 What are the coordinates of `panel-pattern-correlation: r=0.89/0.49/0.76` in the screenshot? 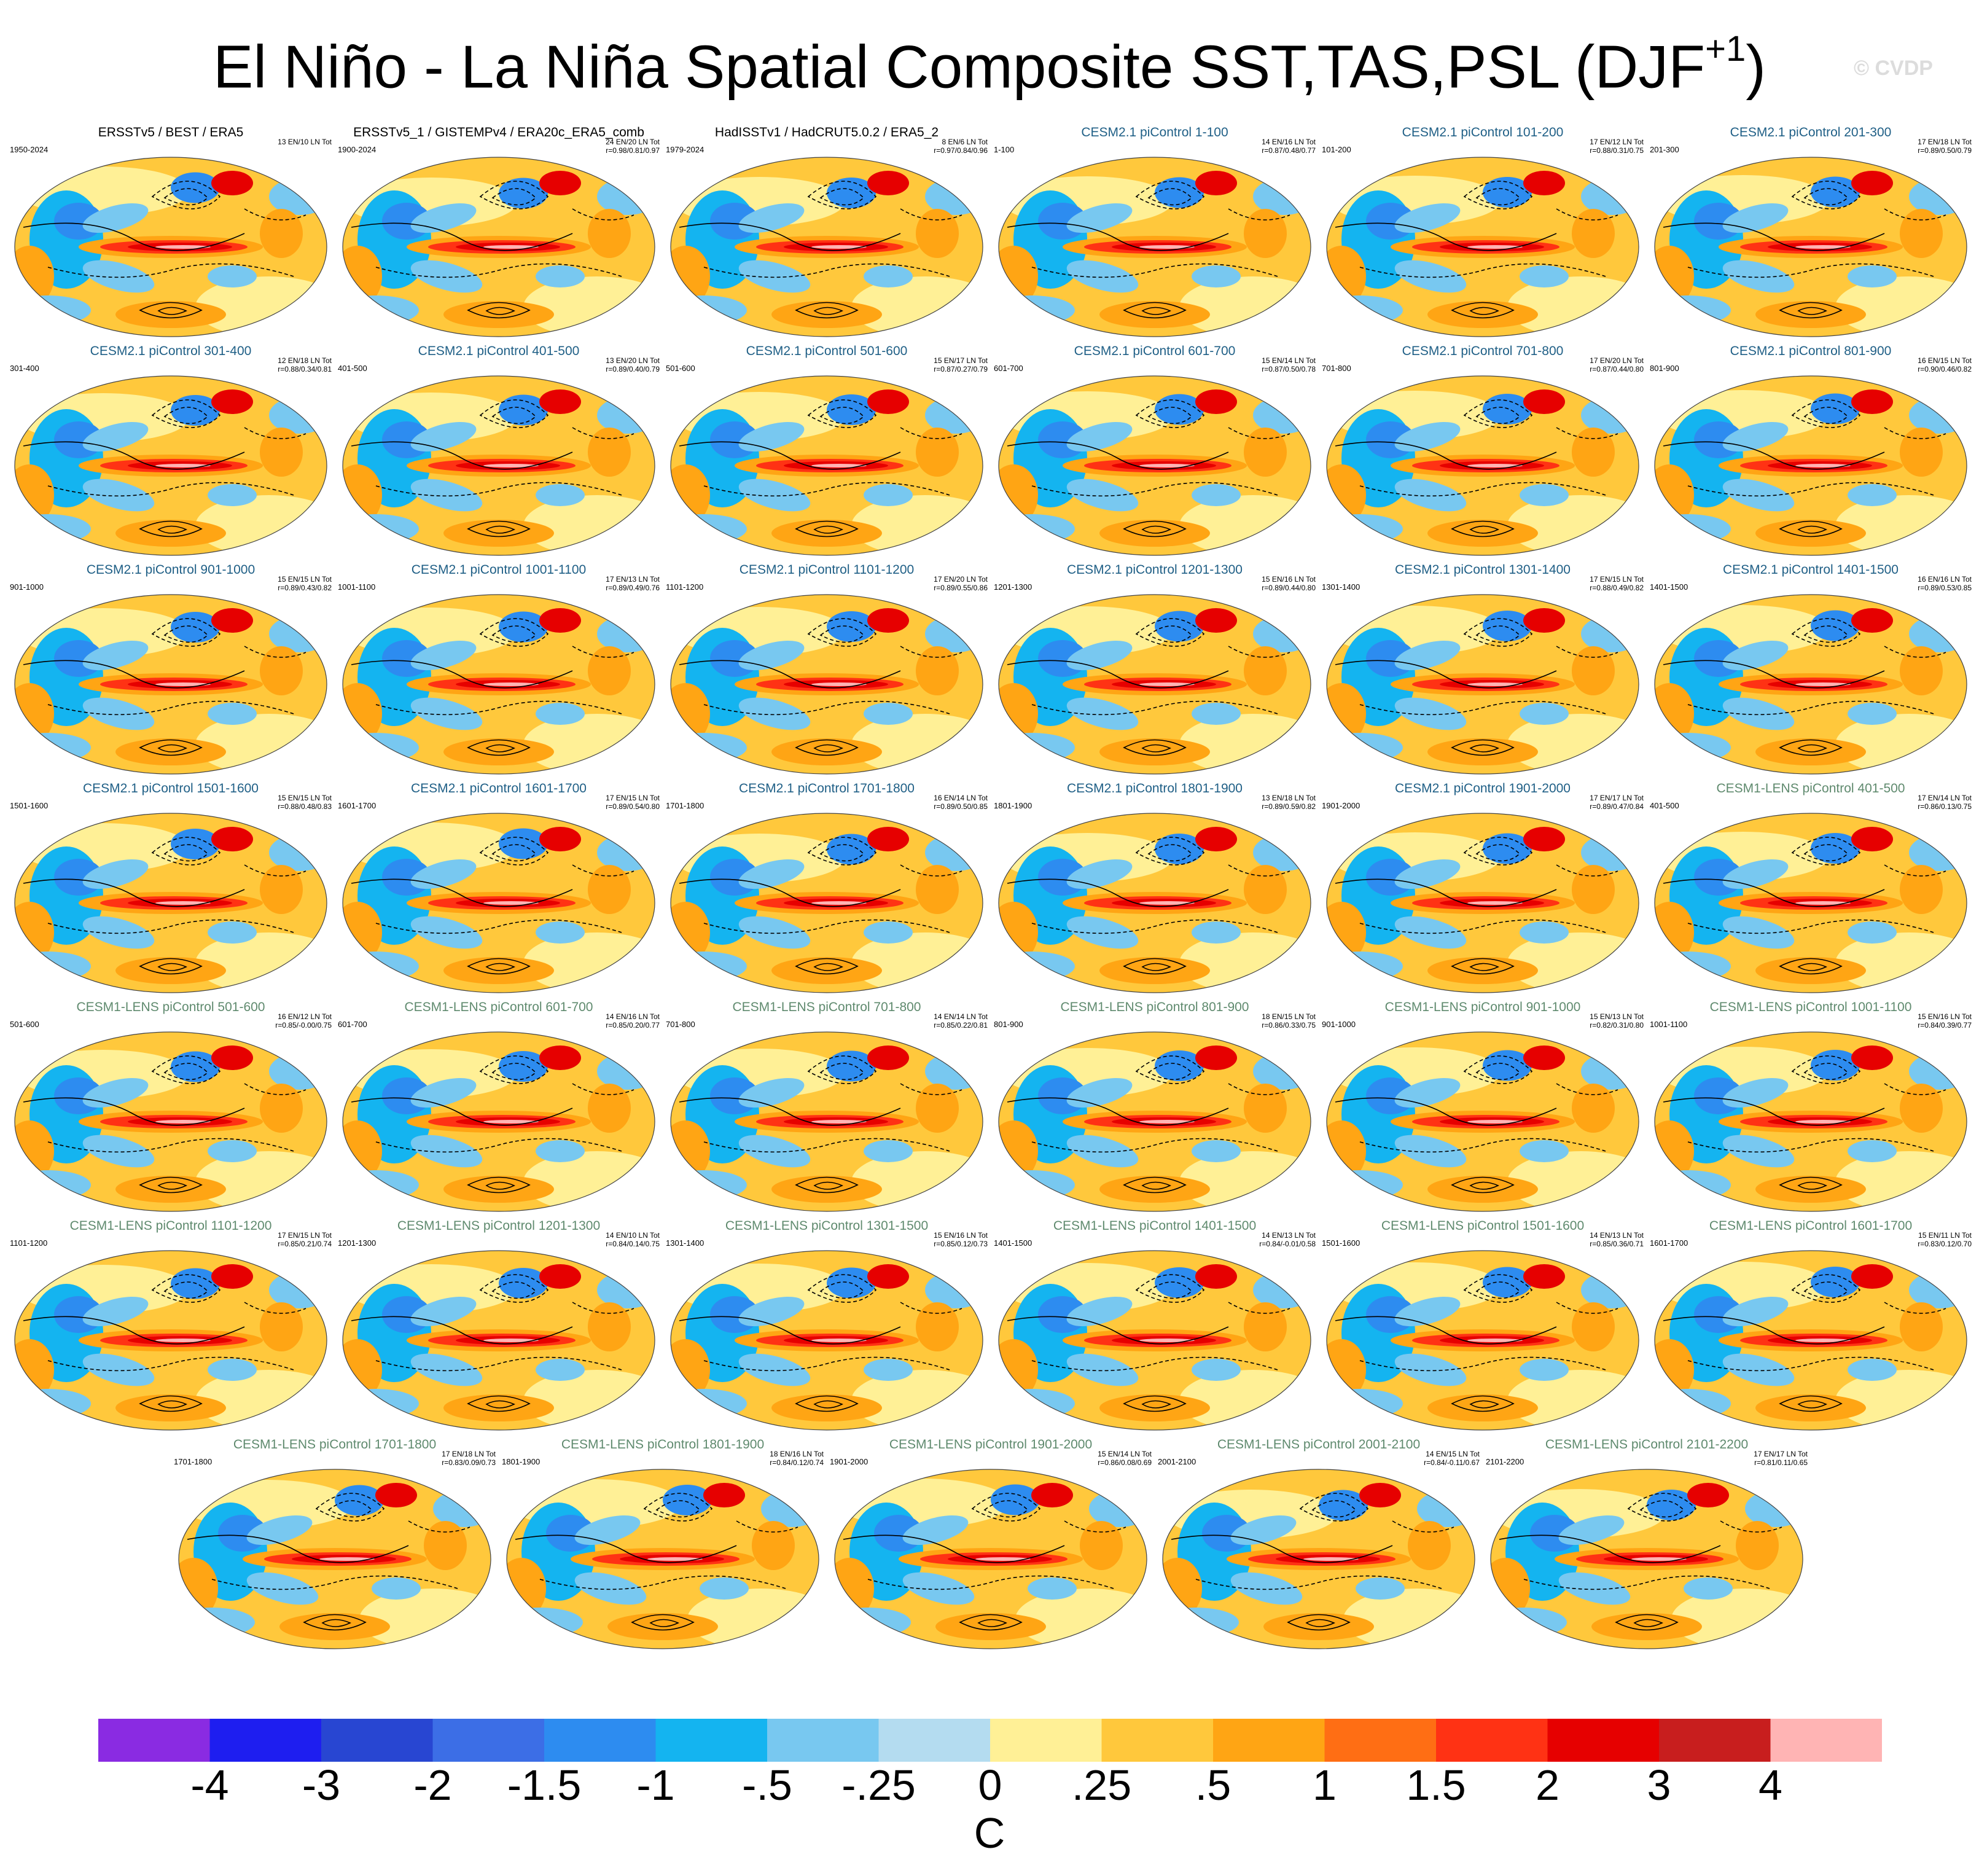 It's located at (633, 588).